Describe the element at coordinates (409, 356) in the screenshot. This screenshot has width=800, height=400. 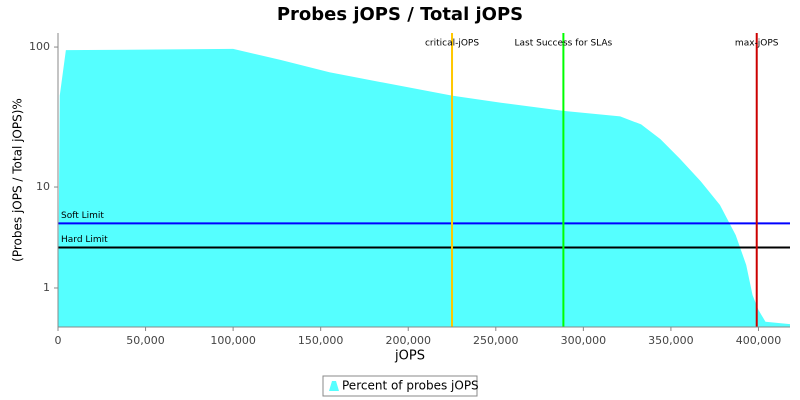
I see `x-axis-label: jOPS` at that location.